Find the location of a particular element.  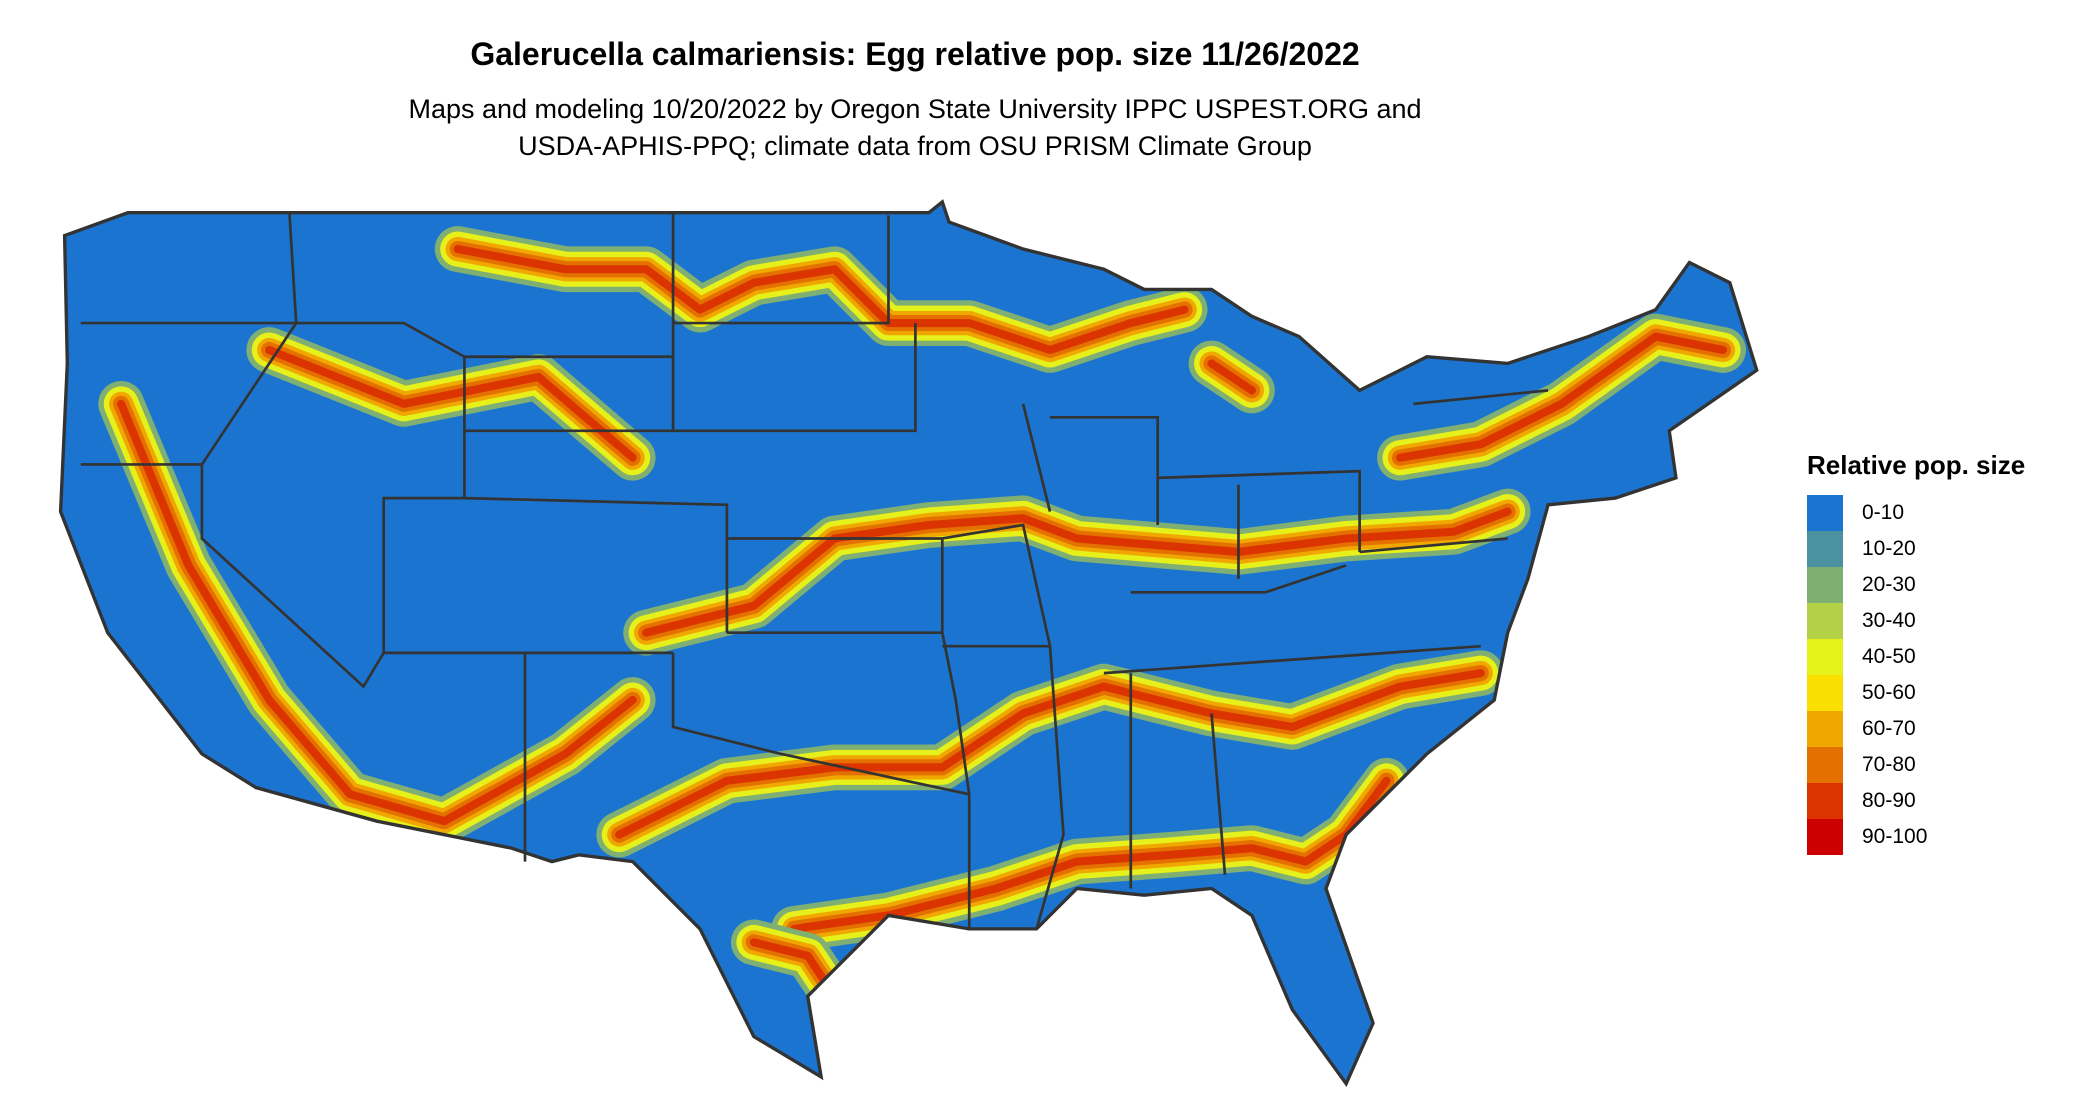

legend-label: 30-40 is located at coordinates (1889, 620).